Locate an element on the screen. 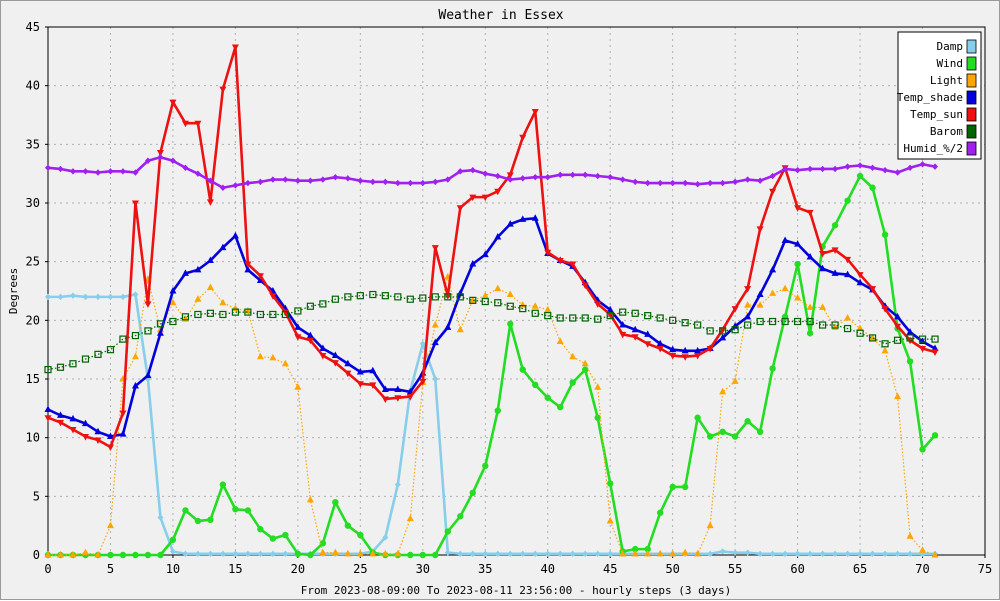  y-axis-label: Degrees is located at coordinates (13, 291).